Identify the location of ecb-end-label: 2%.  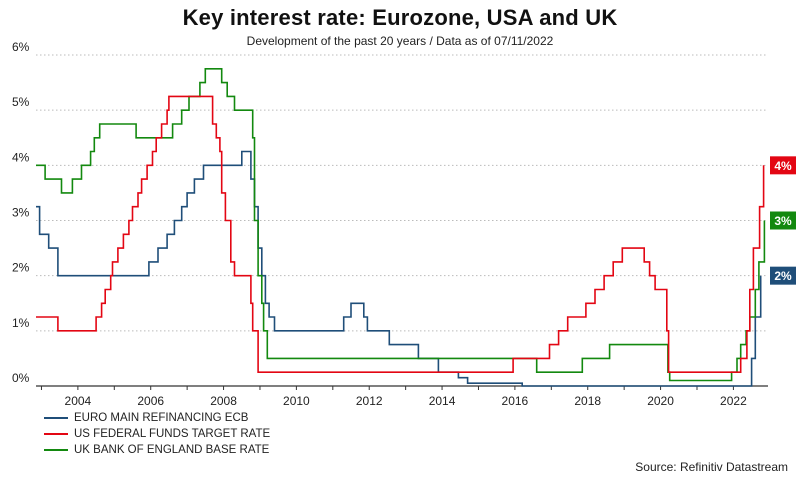
(783, 275).